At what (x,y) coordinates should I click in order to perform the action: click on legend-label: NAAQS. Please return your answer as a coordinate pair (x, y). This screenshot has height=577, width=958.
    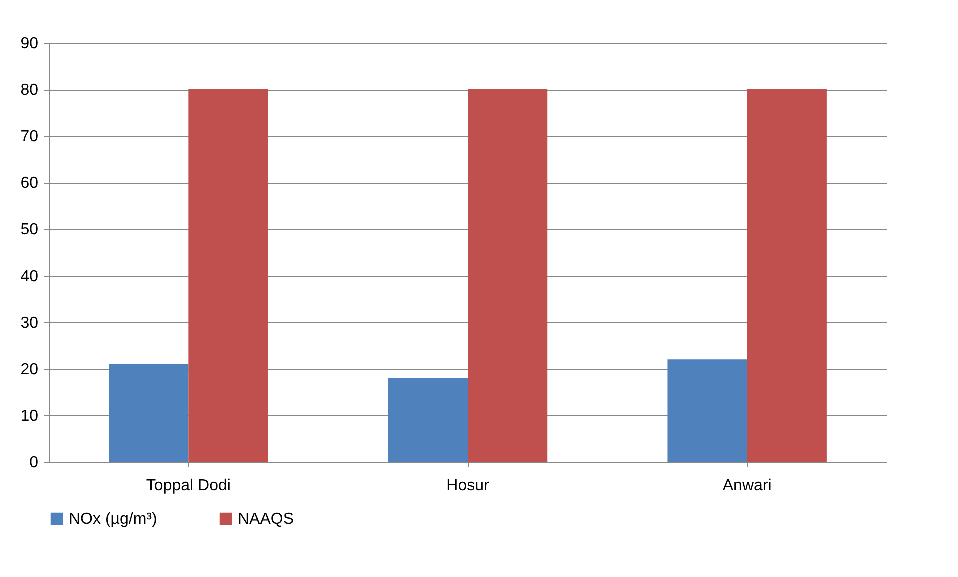
    Looking at the image, I should click on (266, 519).